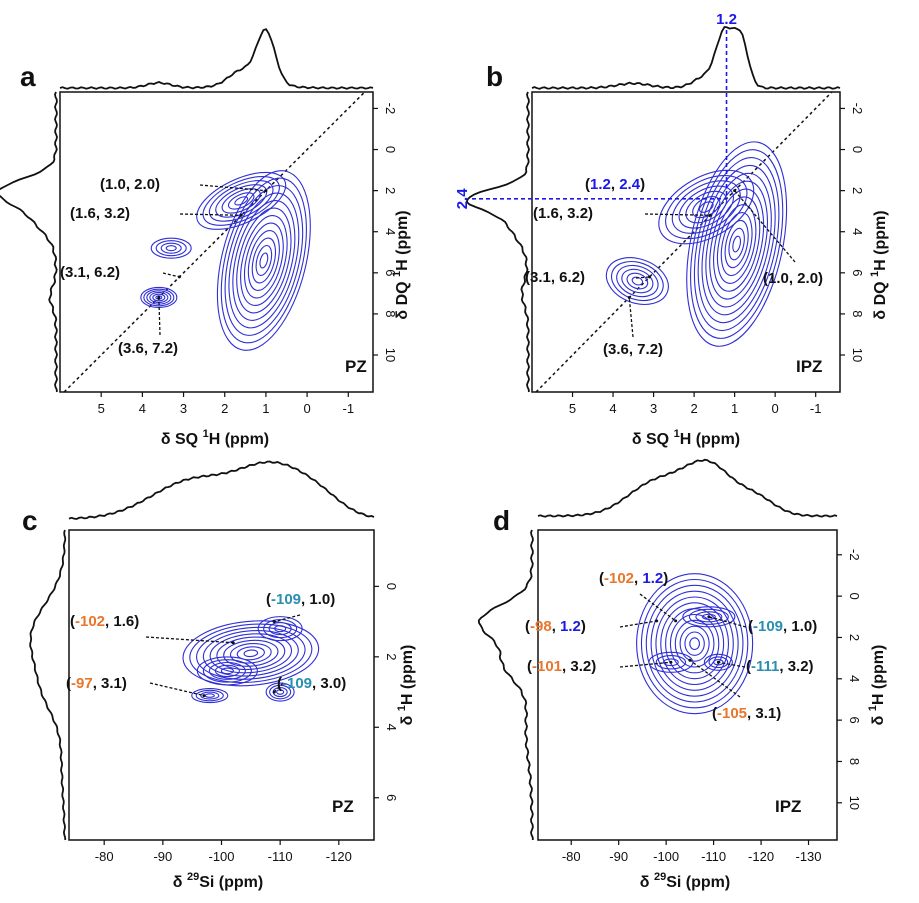 The height and width of the screenshot is (903, 919). Describe the element at coordinates (878, 718) in the screenshot. I see `ylabel-label-part: δ` at that location.